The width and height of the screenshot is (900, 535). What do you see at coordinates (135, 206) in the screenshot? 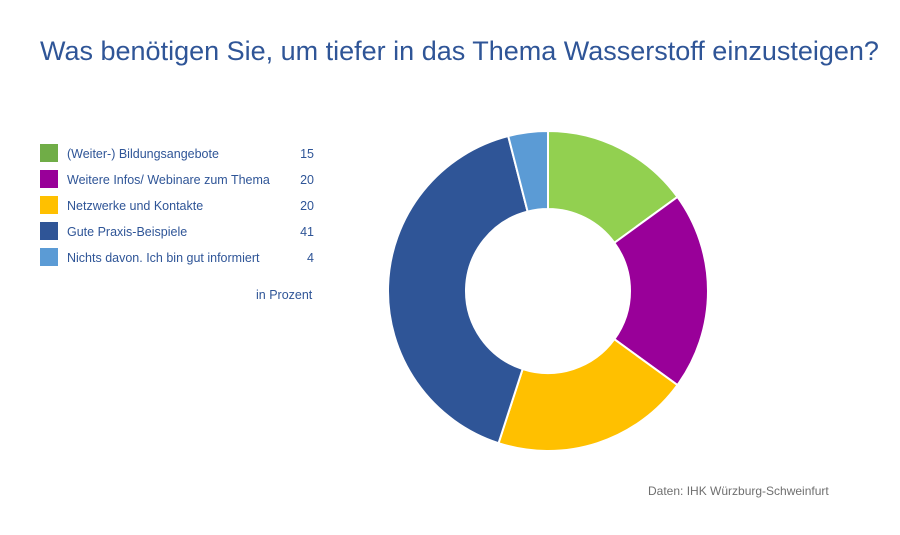
I see `legend-label-netzwerke: Netzwerke und Kontakte` at bounding box center [135, 206].